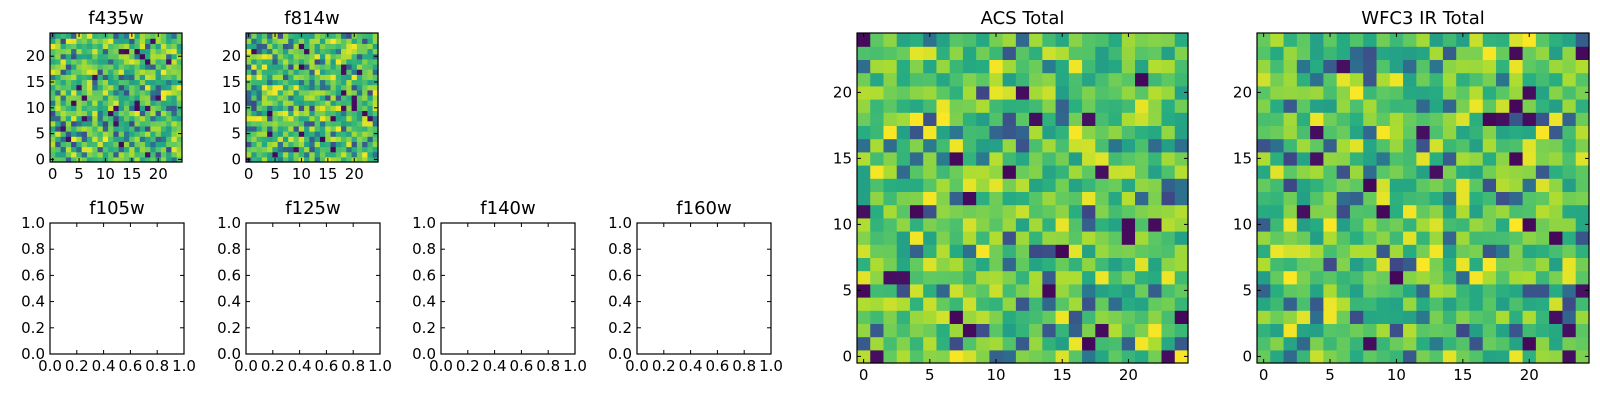 This screenshot has height=400, width=1600. I want to click on x-tick-label: 0.0, so click(441, 366).